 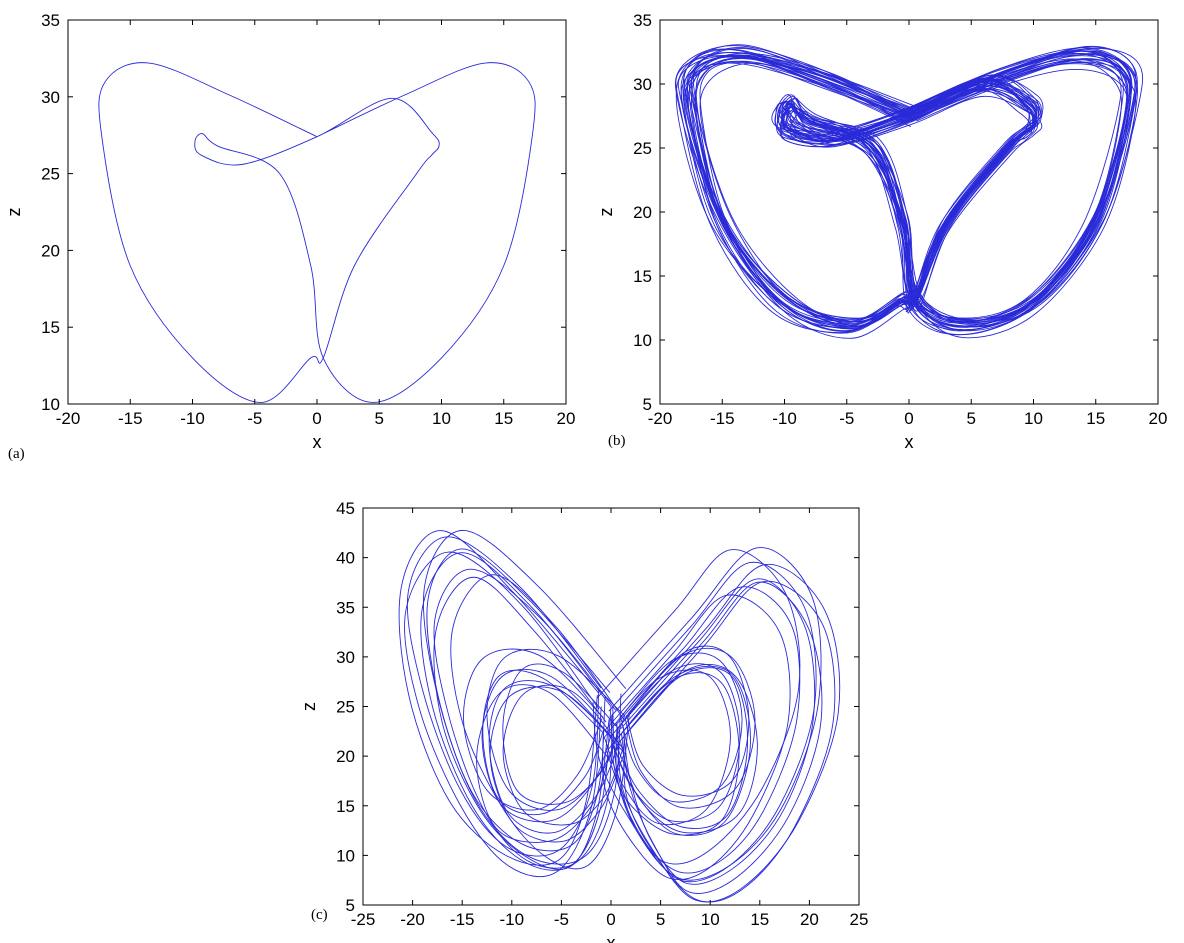 What do you see at coordinates (1158, 418) in the screenshot?
I see `x-tick-label-b: 20` at bounding box center [1158, 418].